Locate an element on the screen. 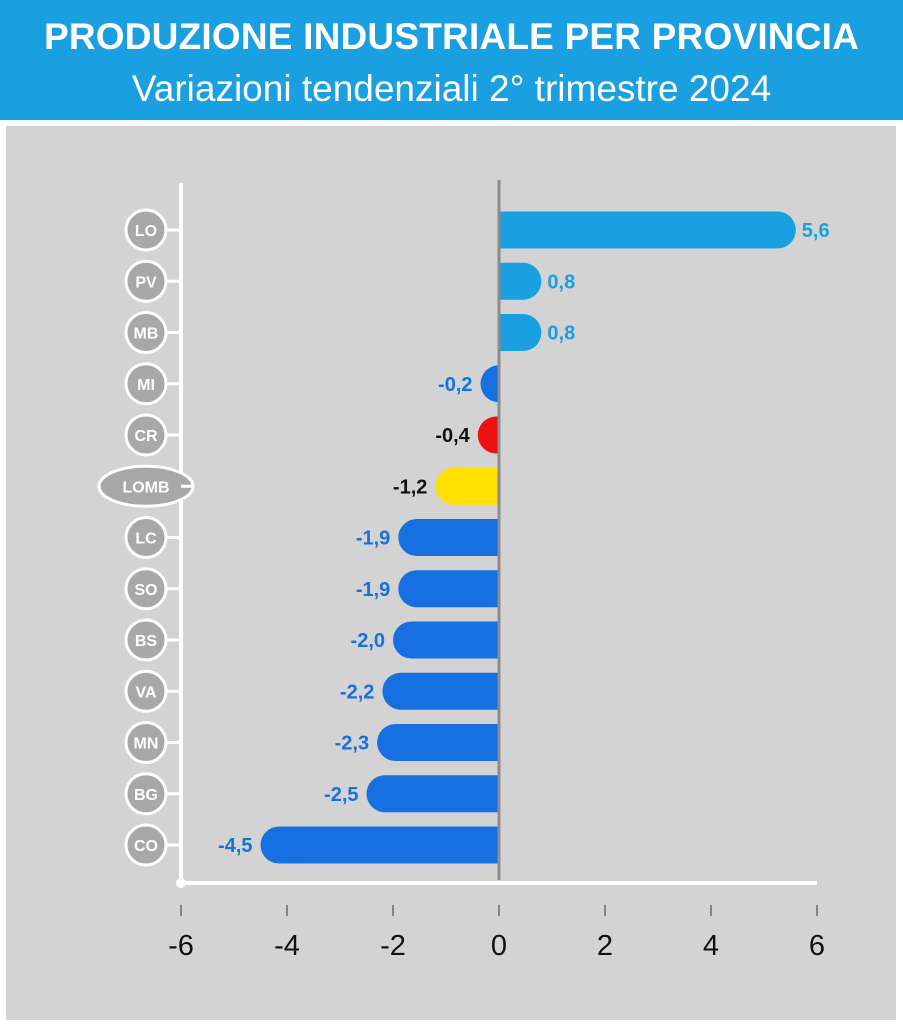 Image resolution: width=903 pixels, height=1024 pixels. category-label: BS is located at coordinates (146, 641).